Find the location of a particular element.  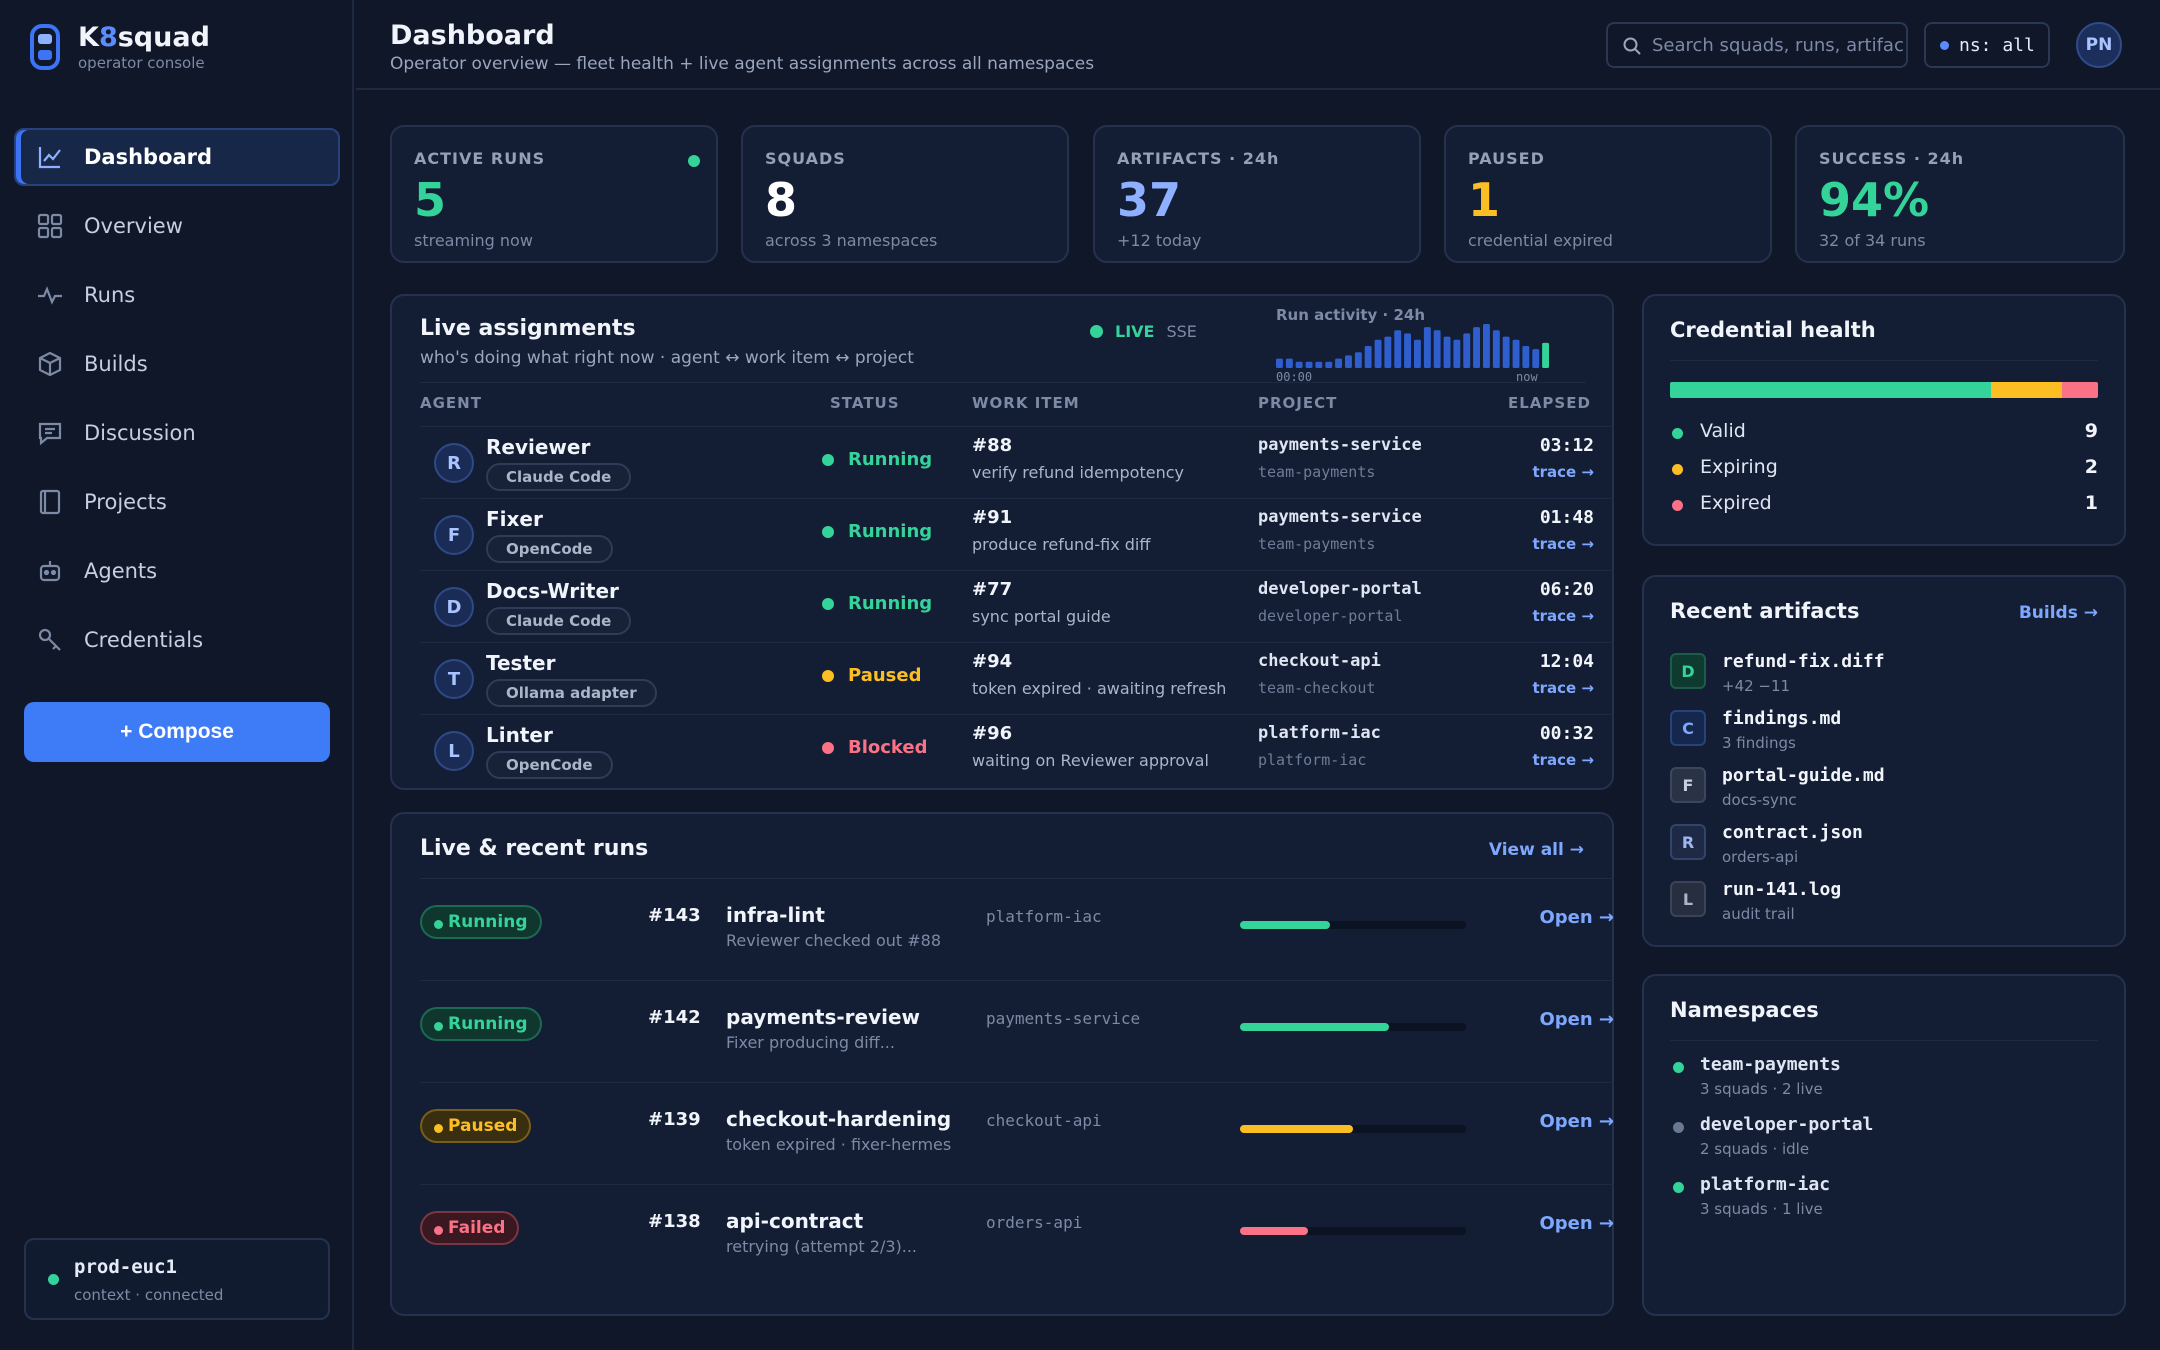

sidebar-item-discussion: Discussion is located at coordinates (177, 433).